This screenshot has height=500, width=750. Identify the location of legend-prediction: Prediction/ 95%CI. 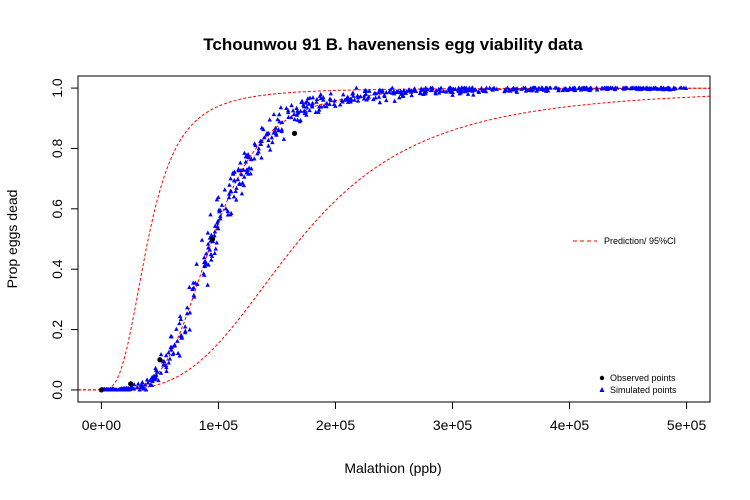
(624, 241).